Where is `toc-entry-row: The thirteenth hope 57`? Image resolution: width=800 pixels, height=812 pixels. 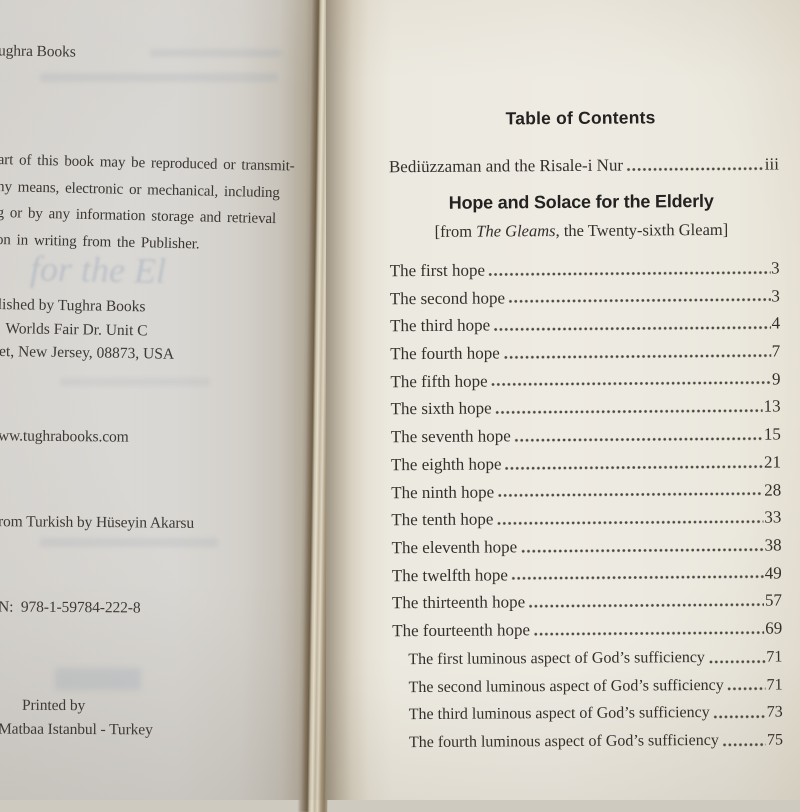 toc-entry-row: The thirteenth hope 57 is located at coordinates (587, 602).